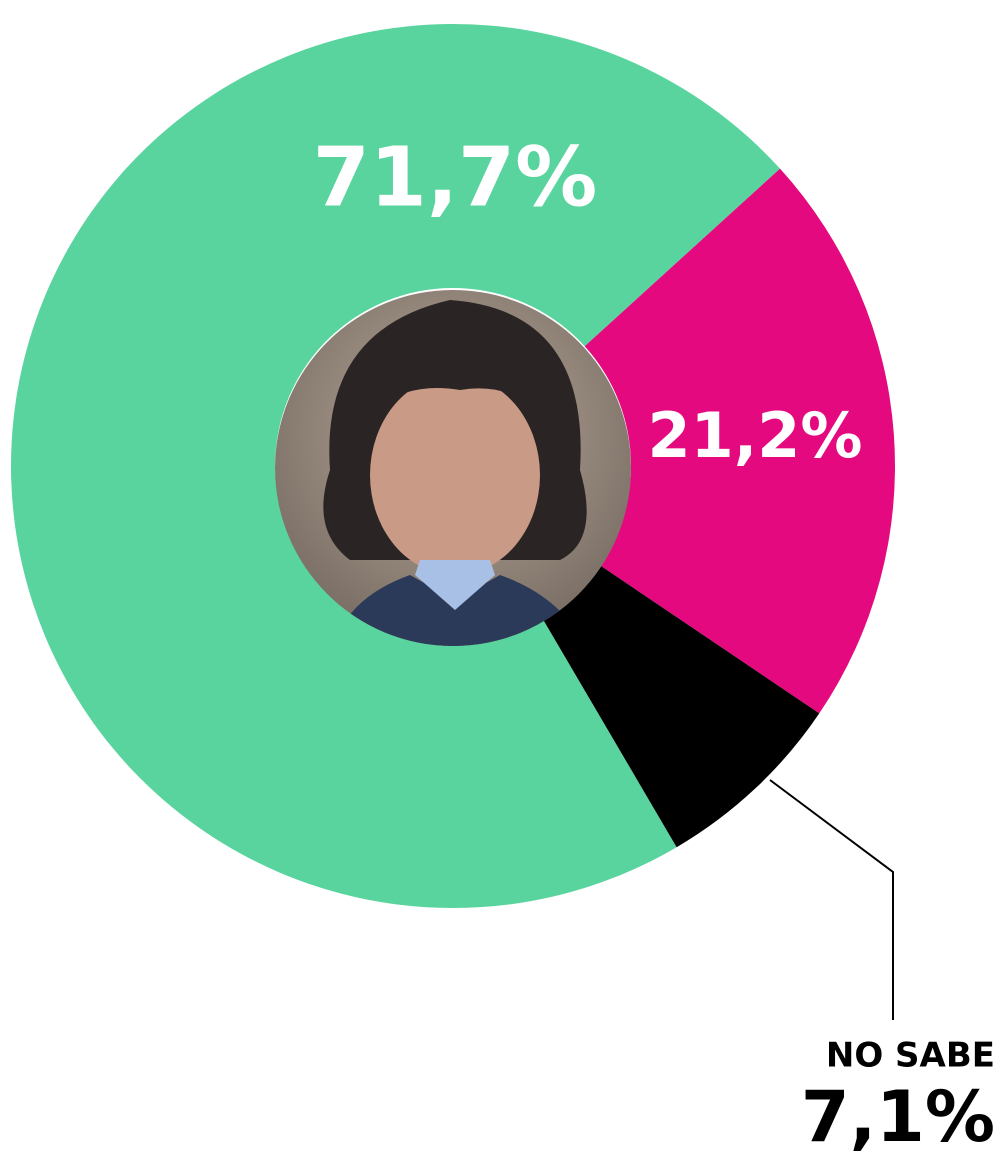 The image size is (1003, 1164). Describe the element at coordinates (455, 177) in the screenshot. I see `value-label: 71,7%` at that location.